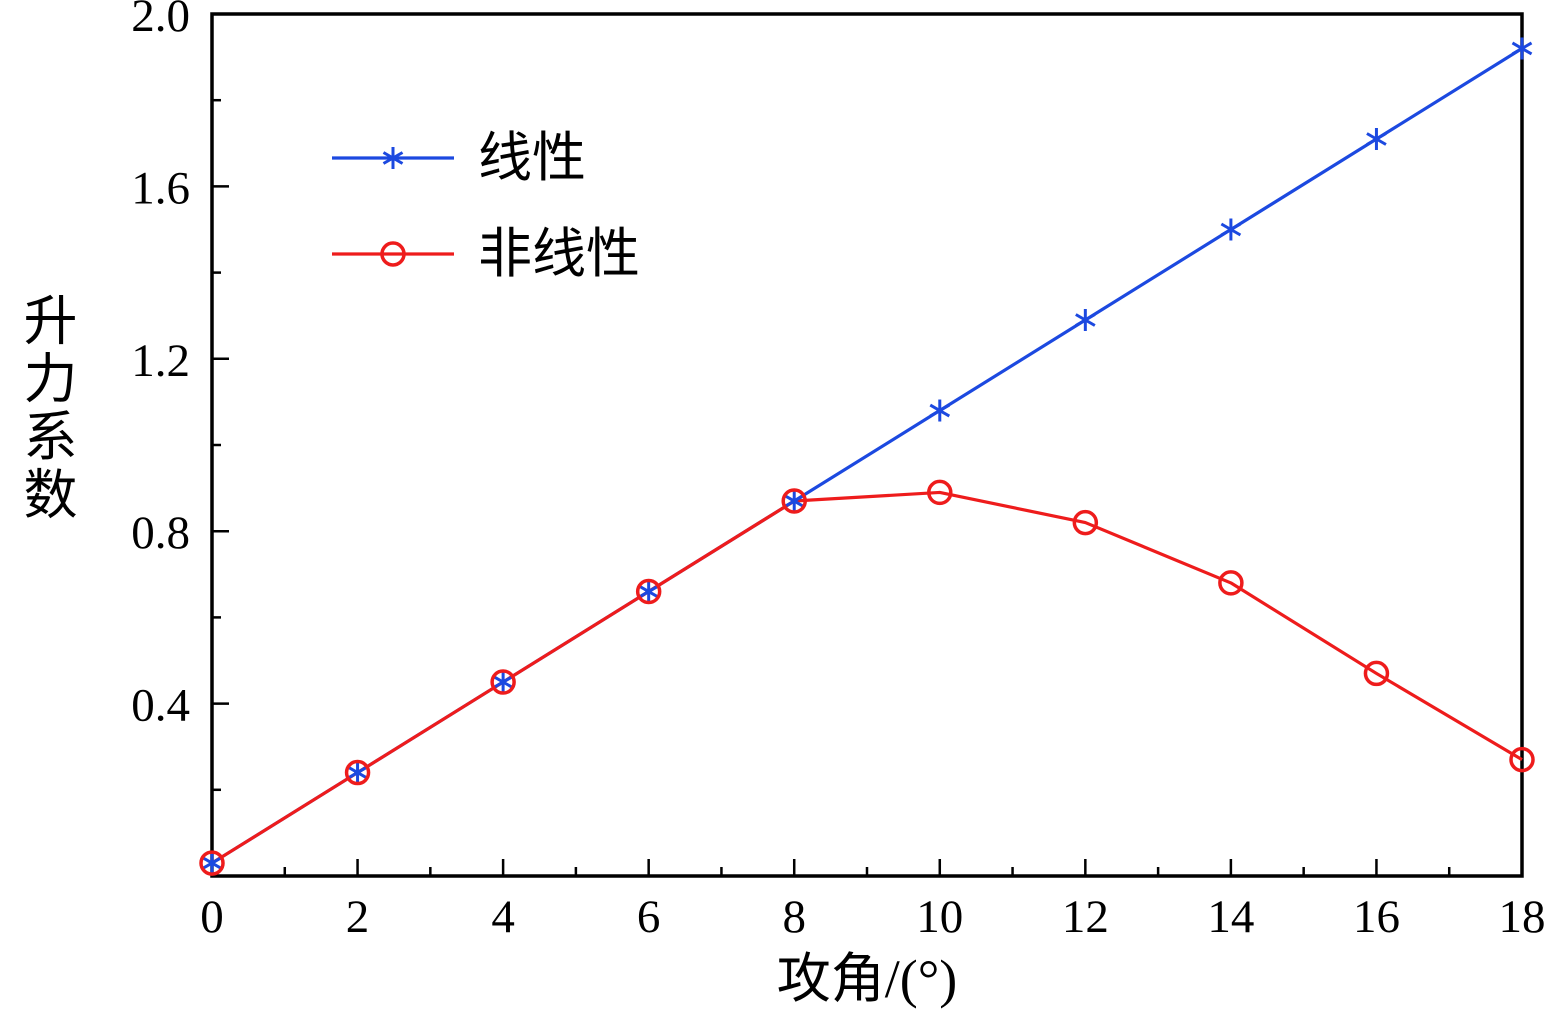 The width and height of the screenshot is (1548, 1010). Describe the element at coordinates (559, 254) in the screenshot. I see `legend-label-1: 非线性` at that location.